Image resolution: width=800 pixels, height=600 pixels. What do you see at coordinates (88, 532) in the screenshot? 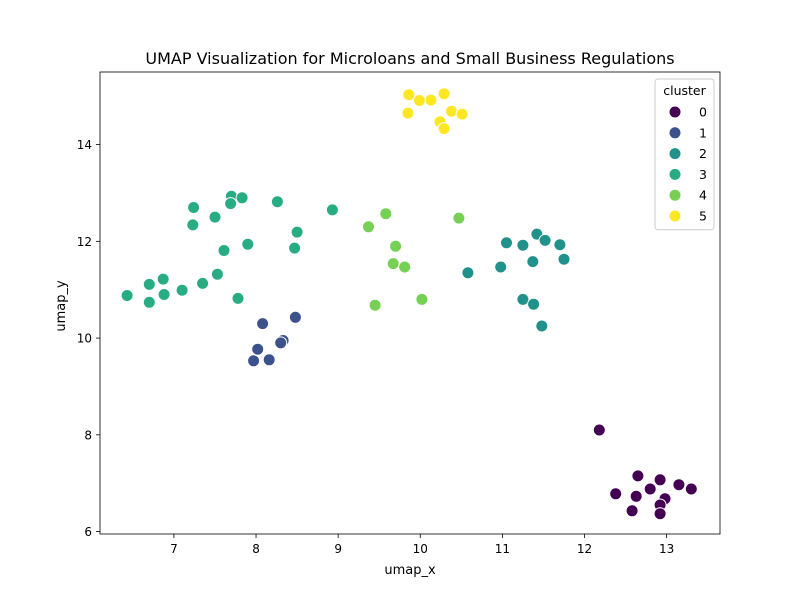
I see `y-tick-label: 6` at bounding box center [88, 532].